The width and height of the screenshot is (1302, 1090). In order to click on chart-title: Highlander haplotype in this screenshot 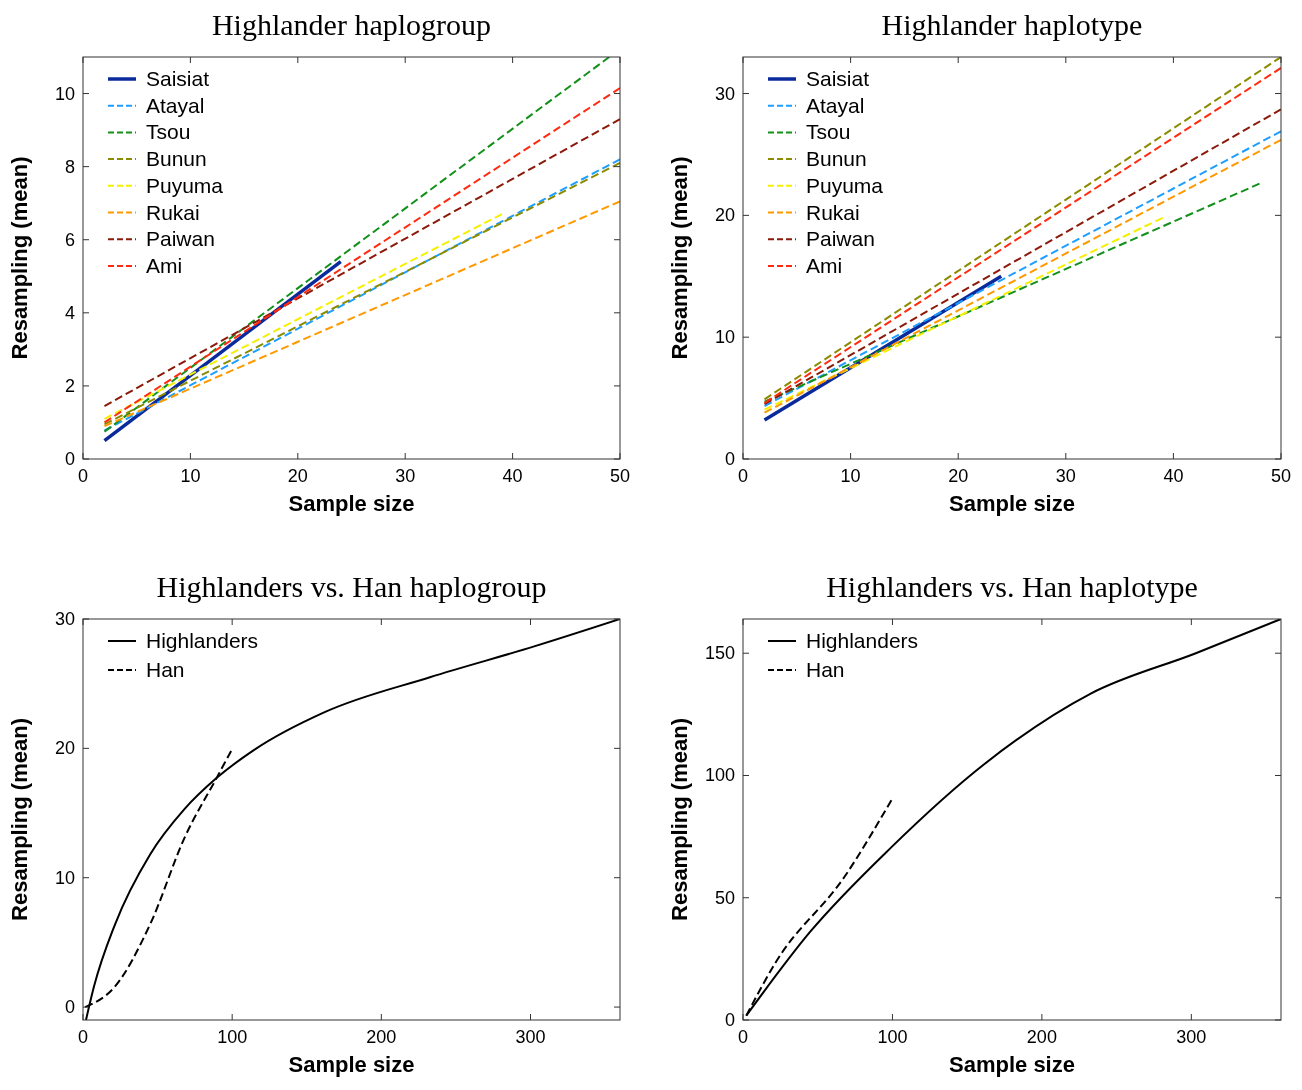, I will do `click(1012, 24)`.